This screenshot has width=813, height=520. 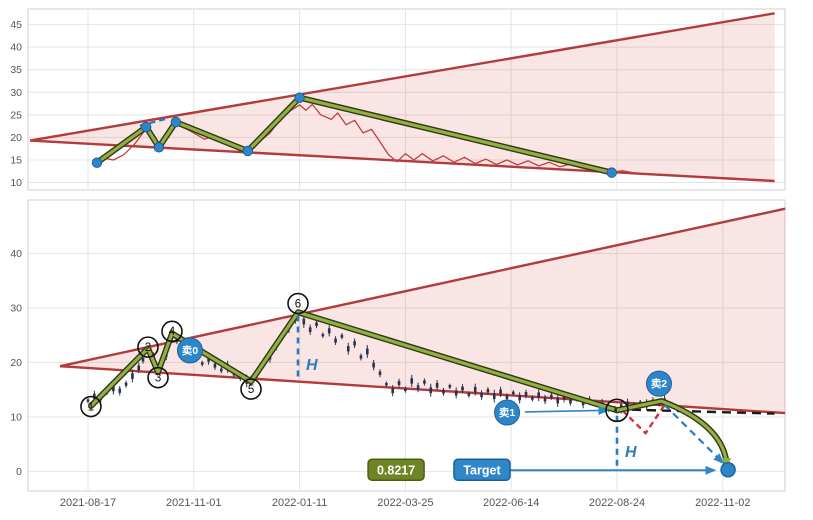 I want to click on x-tick-label: 2022-08-24, so click(x=617, y=503).